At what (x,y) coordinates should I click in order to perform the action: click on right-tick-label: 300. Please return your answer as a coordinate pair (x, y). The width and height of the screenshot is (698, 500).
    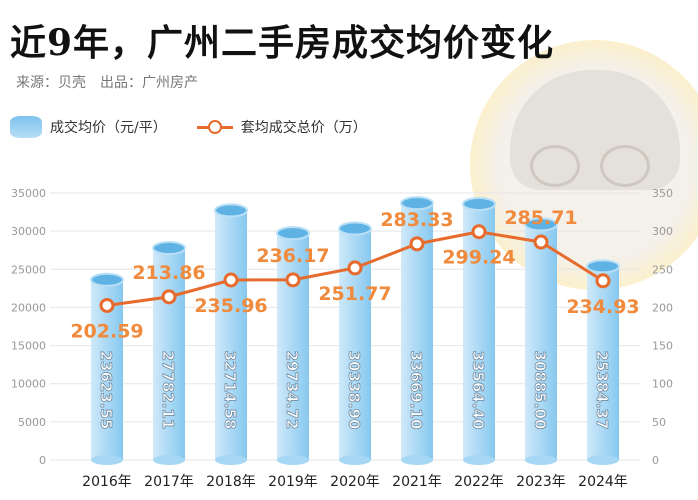
    Looking at the image, I should click on (662, 231).